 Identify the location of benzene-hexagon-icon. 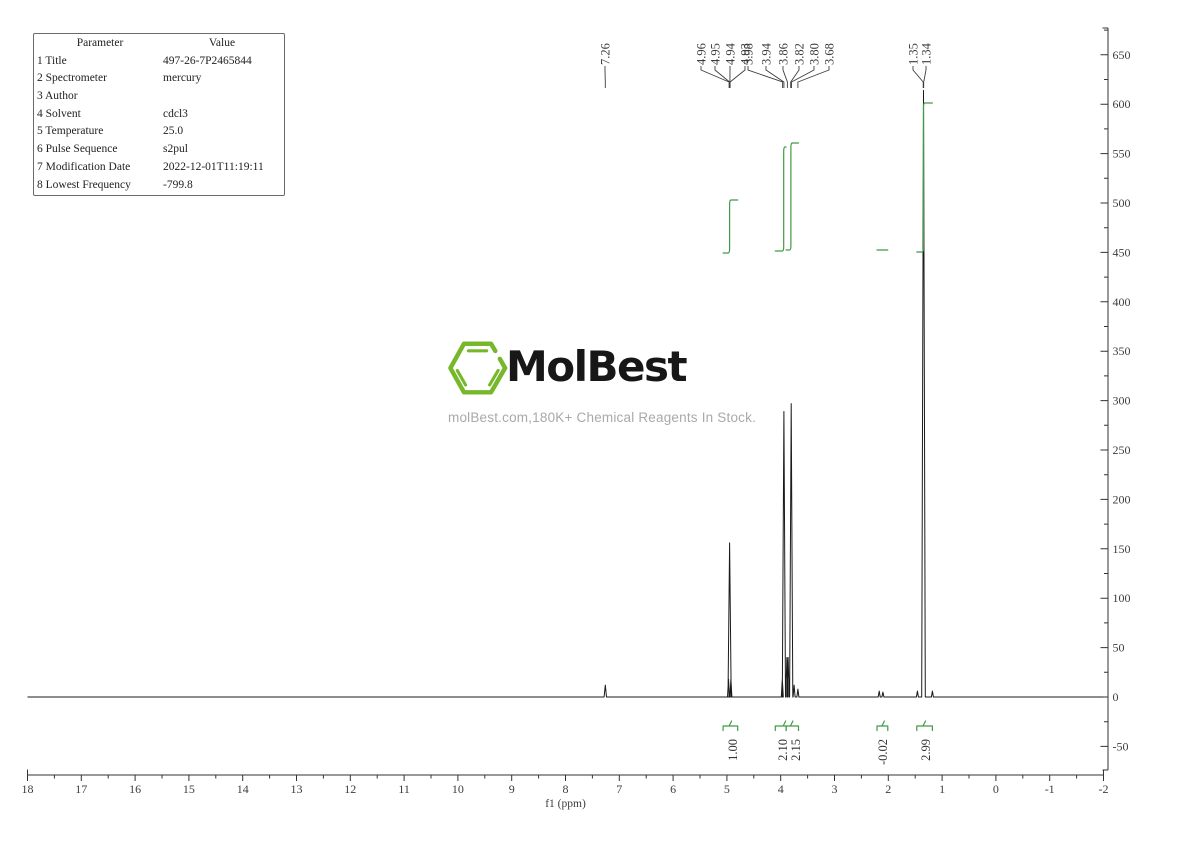
(478, 368).